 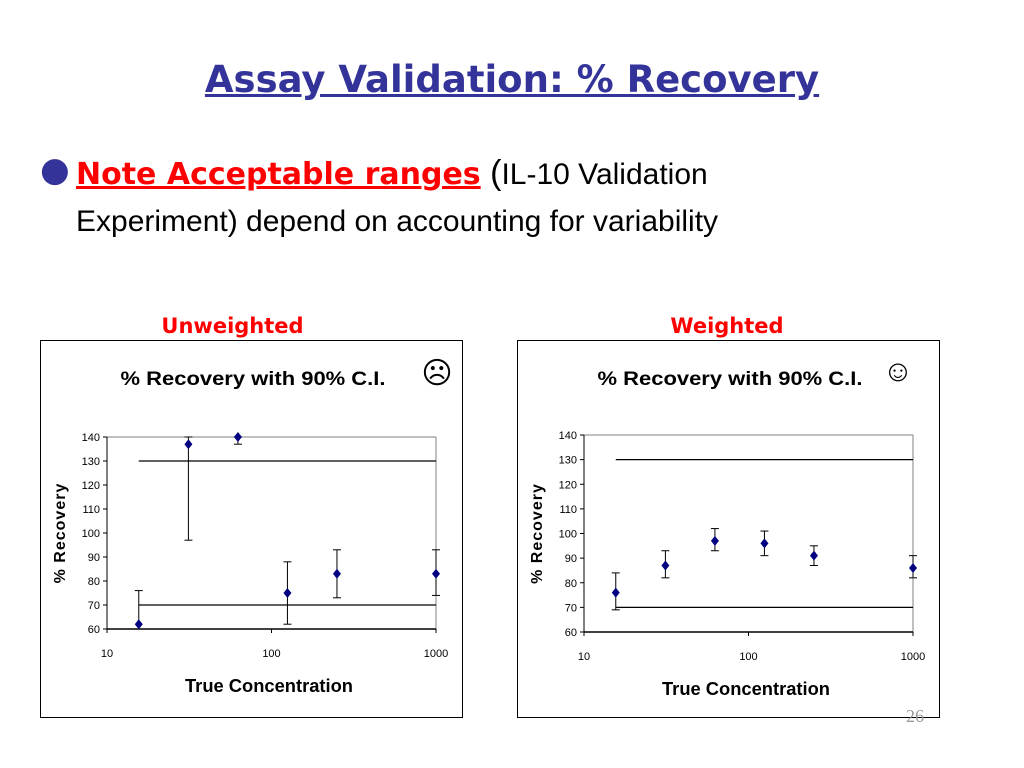 I want to click on small-text: IL-10 Validation, so click(x=604, y=174).